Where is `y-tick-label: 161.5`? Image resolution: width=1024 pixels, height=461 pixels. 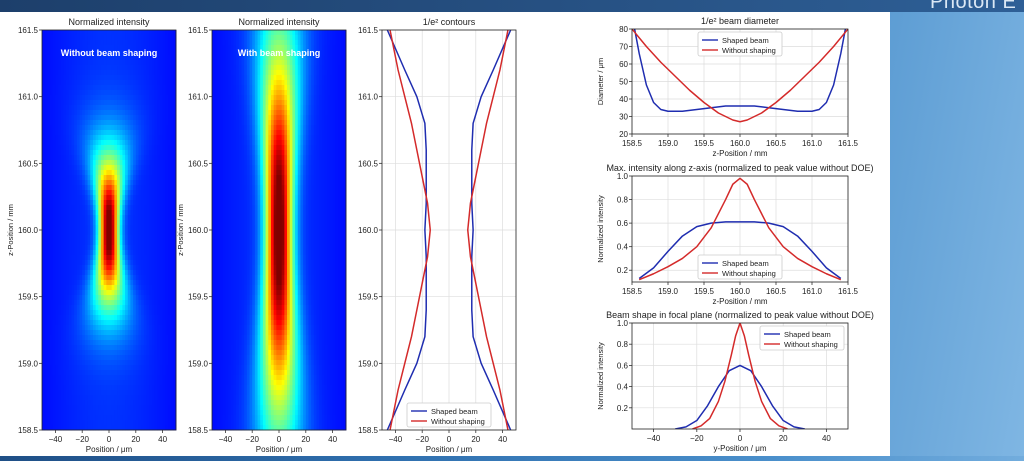
y-tick-label: 161.5 is located at coordinates (28, 30).